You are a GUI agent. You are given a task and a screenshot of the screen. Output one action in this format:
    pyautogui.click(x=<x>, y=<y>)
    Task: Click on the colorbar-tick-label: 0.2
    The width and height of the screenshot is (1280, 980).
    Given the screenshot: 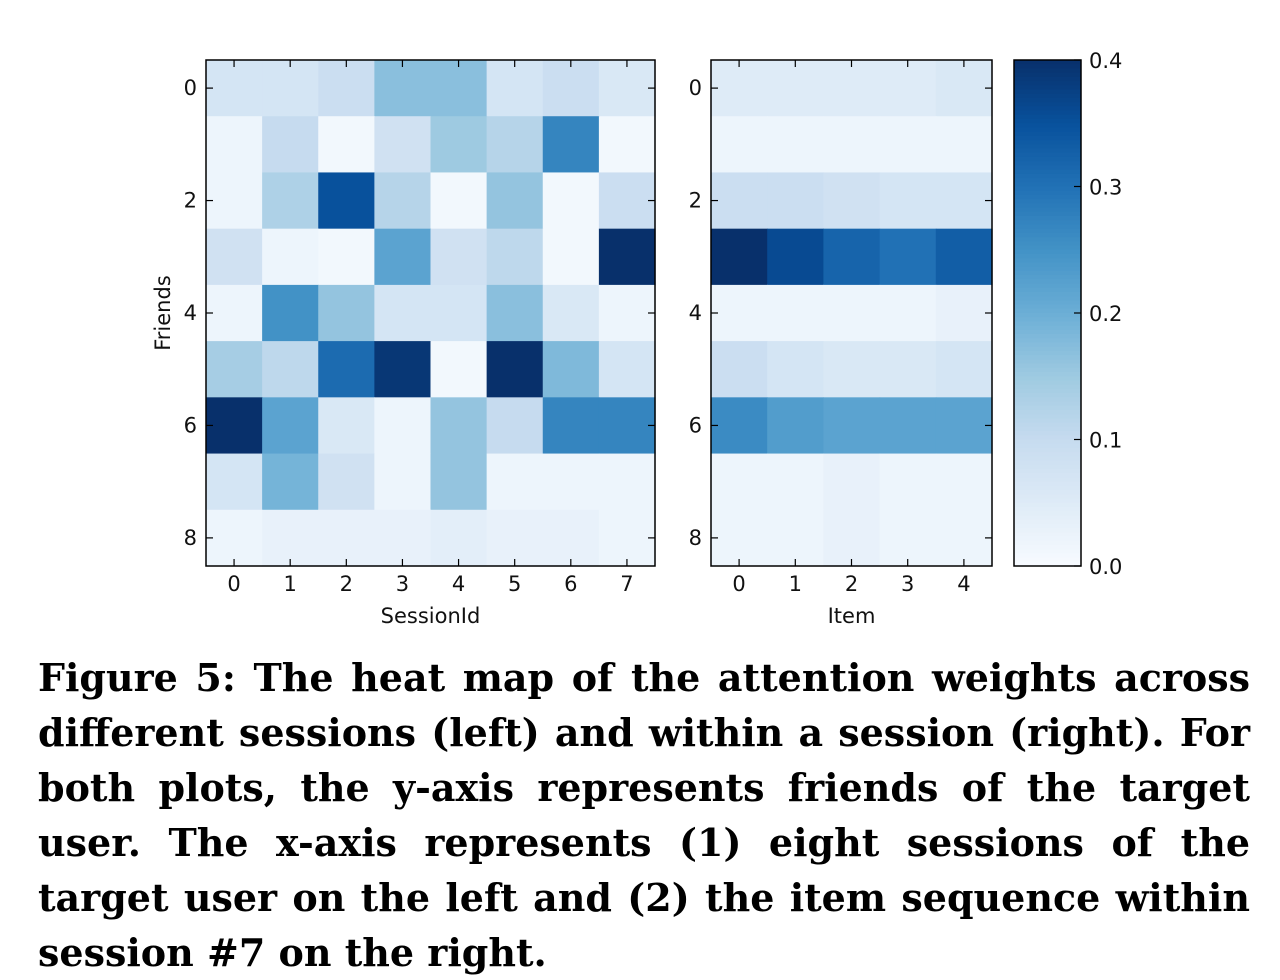 What is the action you would take?
    pyautogui.click(x=1105, y=314)
    